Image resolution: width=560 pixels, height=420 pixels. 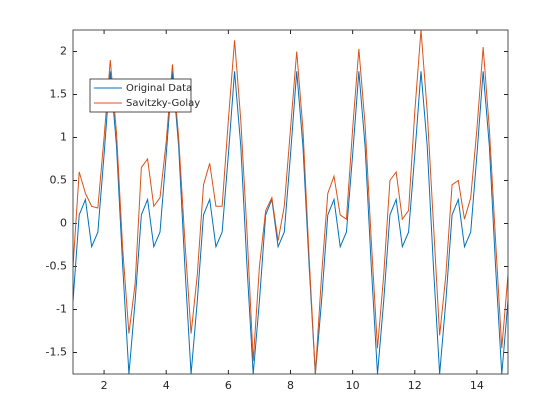 I want to click on x-tick-label: 14, so click(x=477, y=385).